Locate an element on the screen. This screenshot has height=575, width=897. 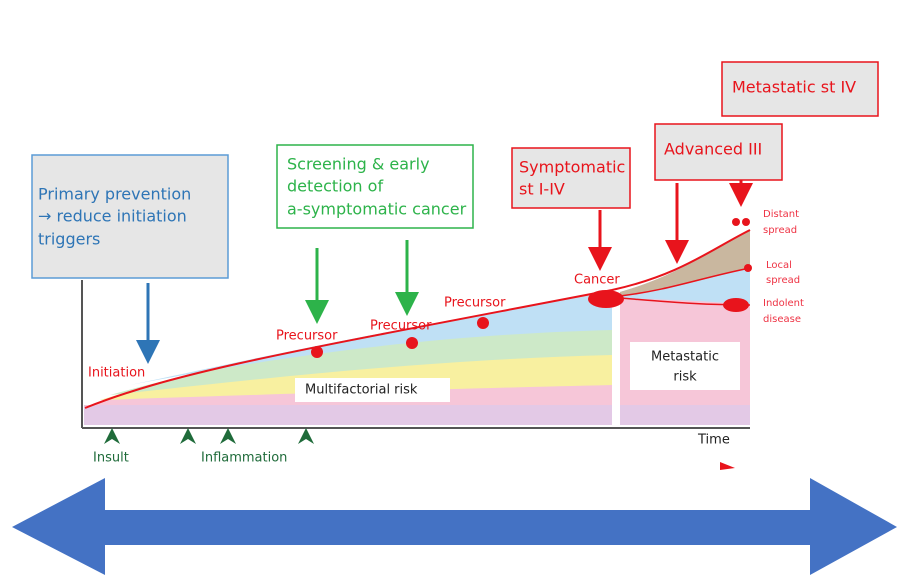
box-text: a-symptomatic cancer is located at coordinates (377, 209).